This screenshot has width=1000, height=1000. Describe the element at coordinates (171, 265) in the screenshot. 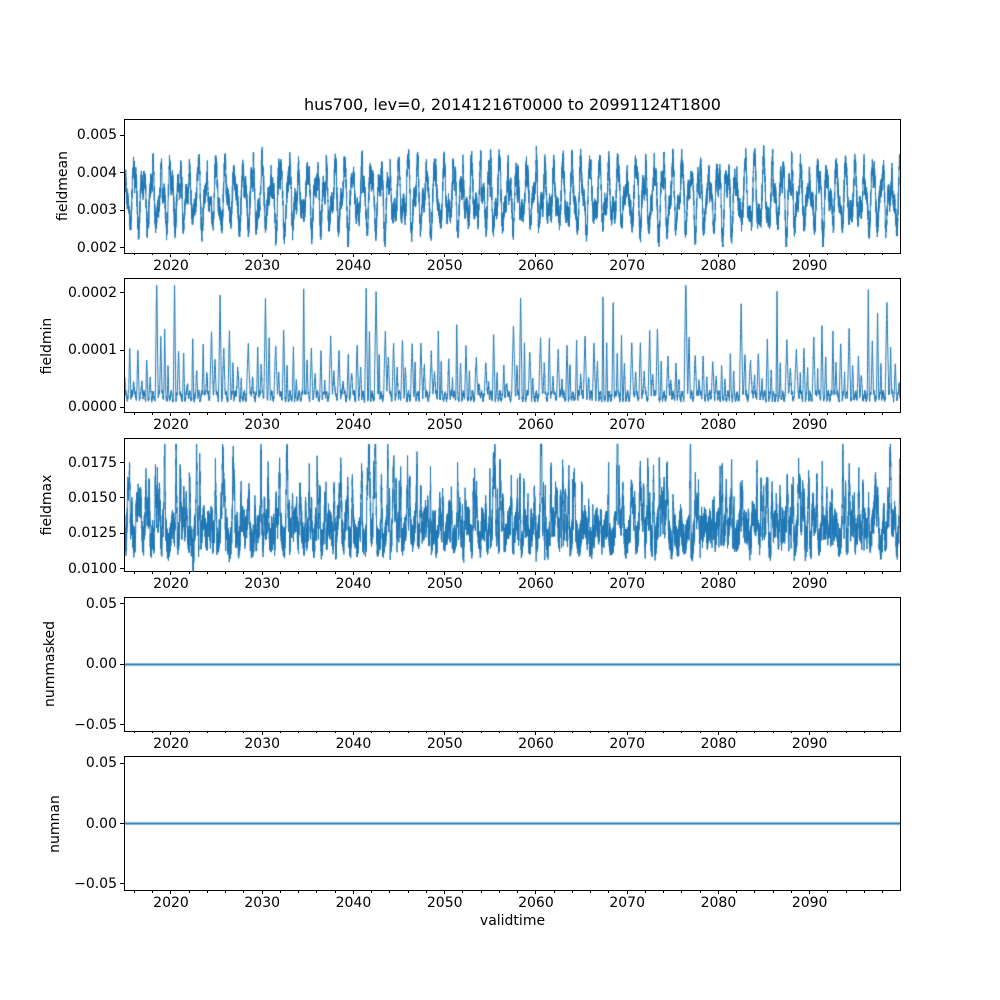

I see `x-tick-label: 2020` at that location.